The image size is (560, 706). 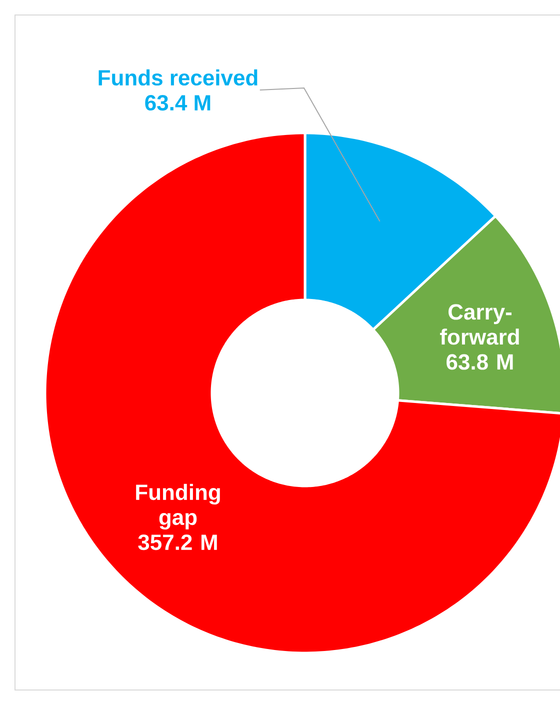 I want to click on slice-label: Funds received, so click(x=178, y=77).